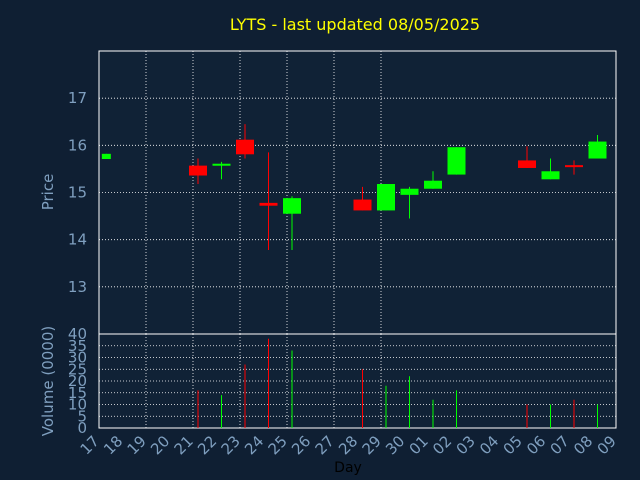  I want to click on volume-tick-label: 25, so click(77, 369).